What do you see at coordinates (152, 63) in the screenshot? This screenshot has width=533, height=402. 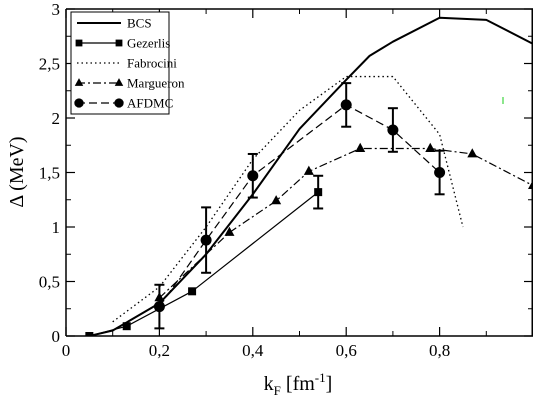 I see `legend-label-fabrocini: Fabrocini` at bounding box center [152, 63].